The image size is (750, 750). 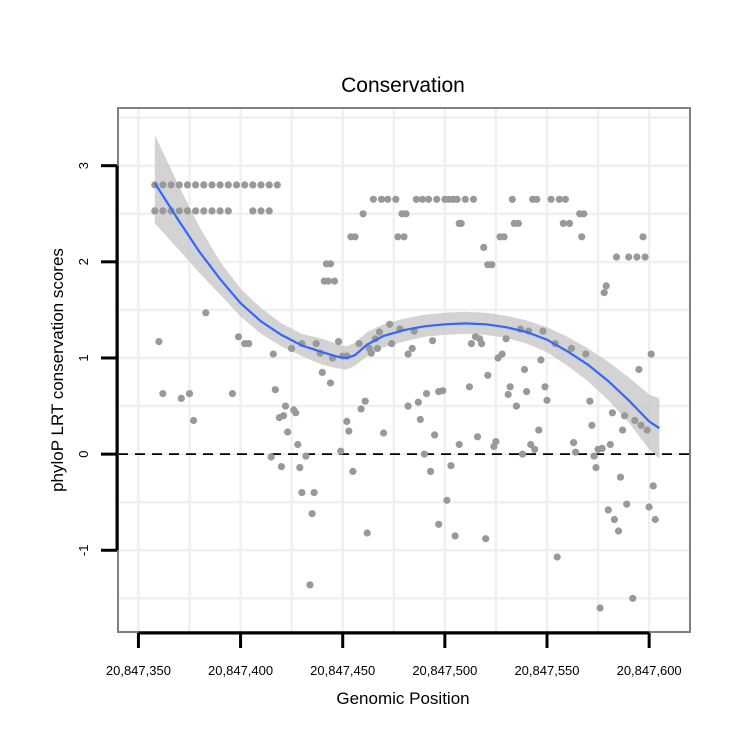 I want to click on y-tick-label: 2, so click(x=83, y=261).